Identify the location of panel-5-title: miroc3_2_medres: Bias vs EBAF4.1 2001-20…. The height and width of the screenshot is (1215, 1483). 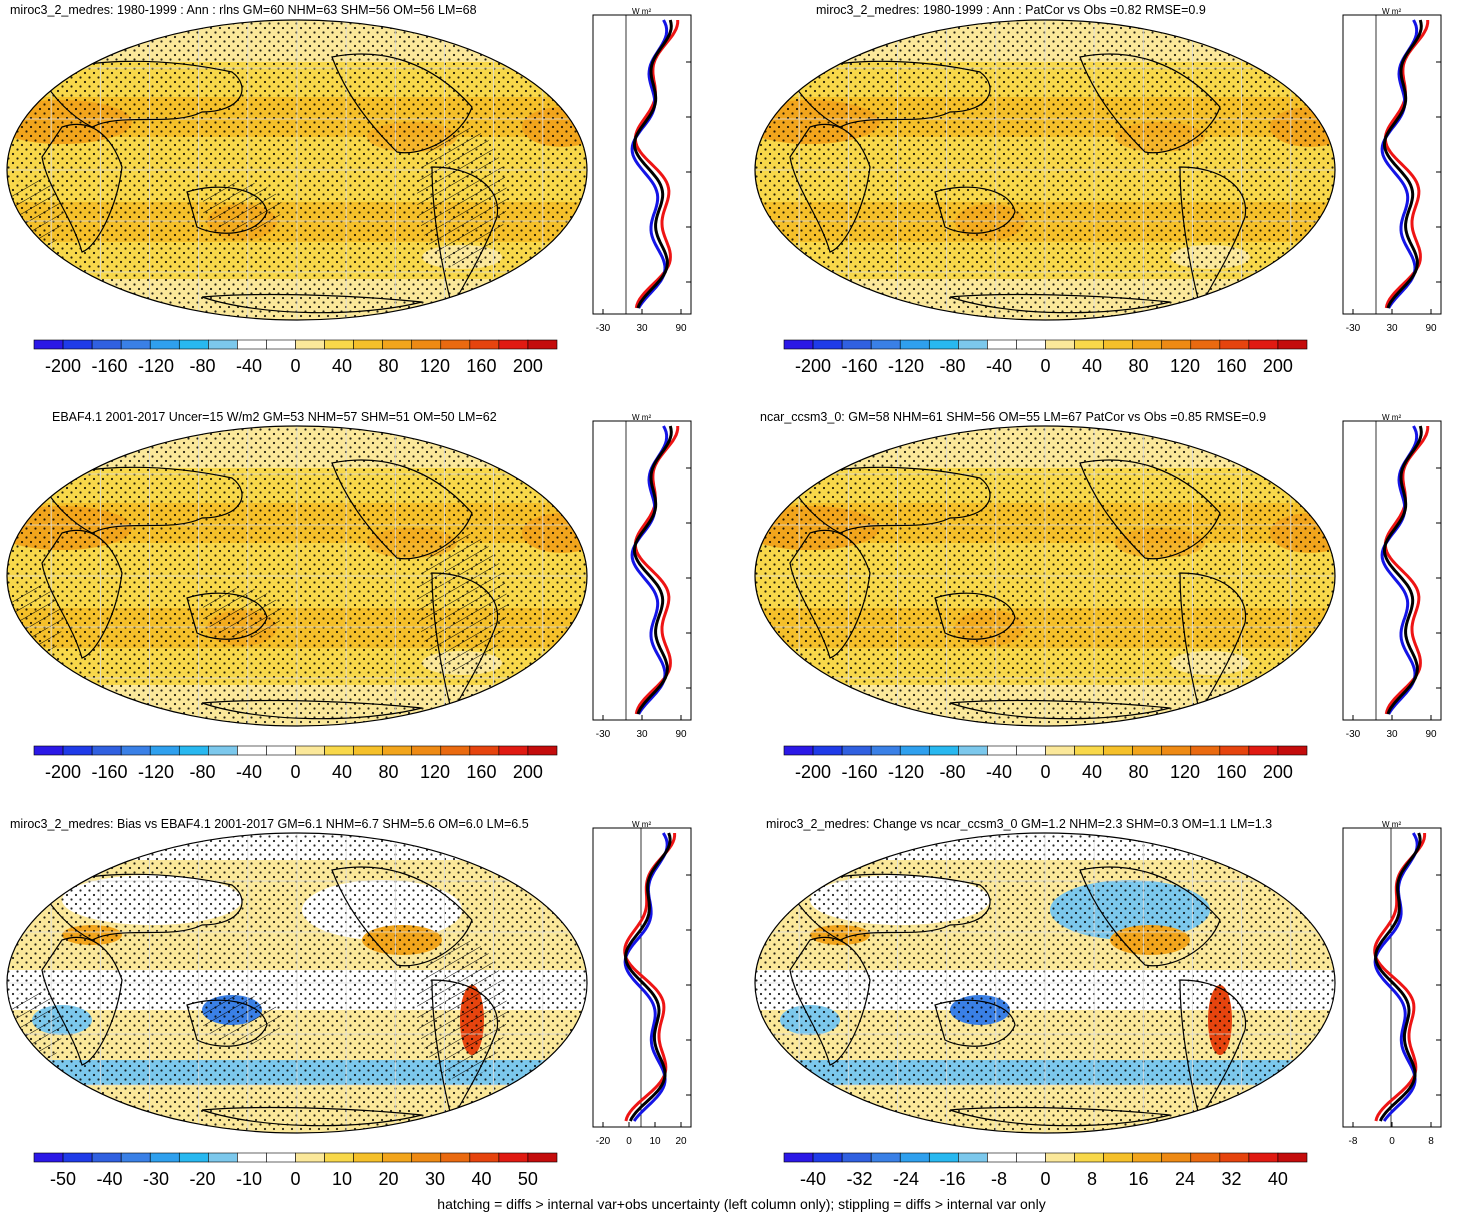
(269, 824).